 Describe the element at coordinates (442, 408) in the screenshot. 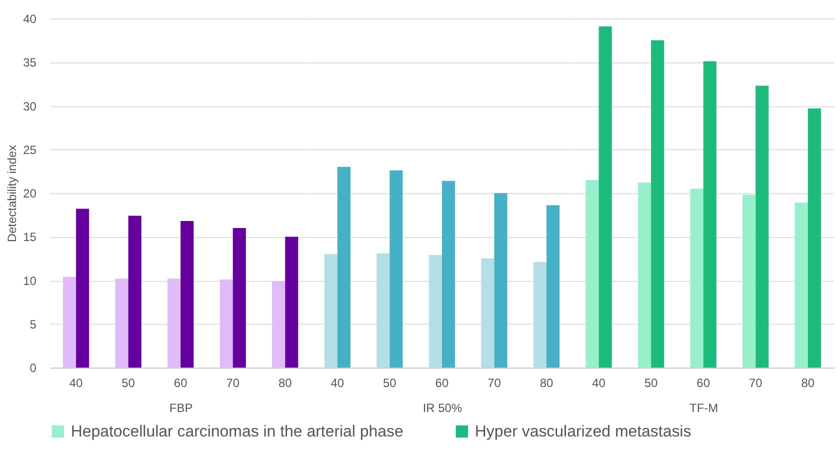

I see `x-axis-title: IR 50%` at that location.